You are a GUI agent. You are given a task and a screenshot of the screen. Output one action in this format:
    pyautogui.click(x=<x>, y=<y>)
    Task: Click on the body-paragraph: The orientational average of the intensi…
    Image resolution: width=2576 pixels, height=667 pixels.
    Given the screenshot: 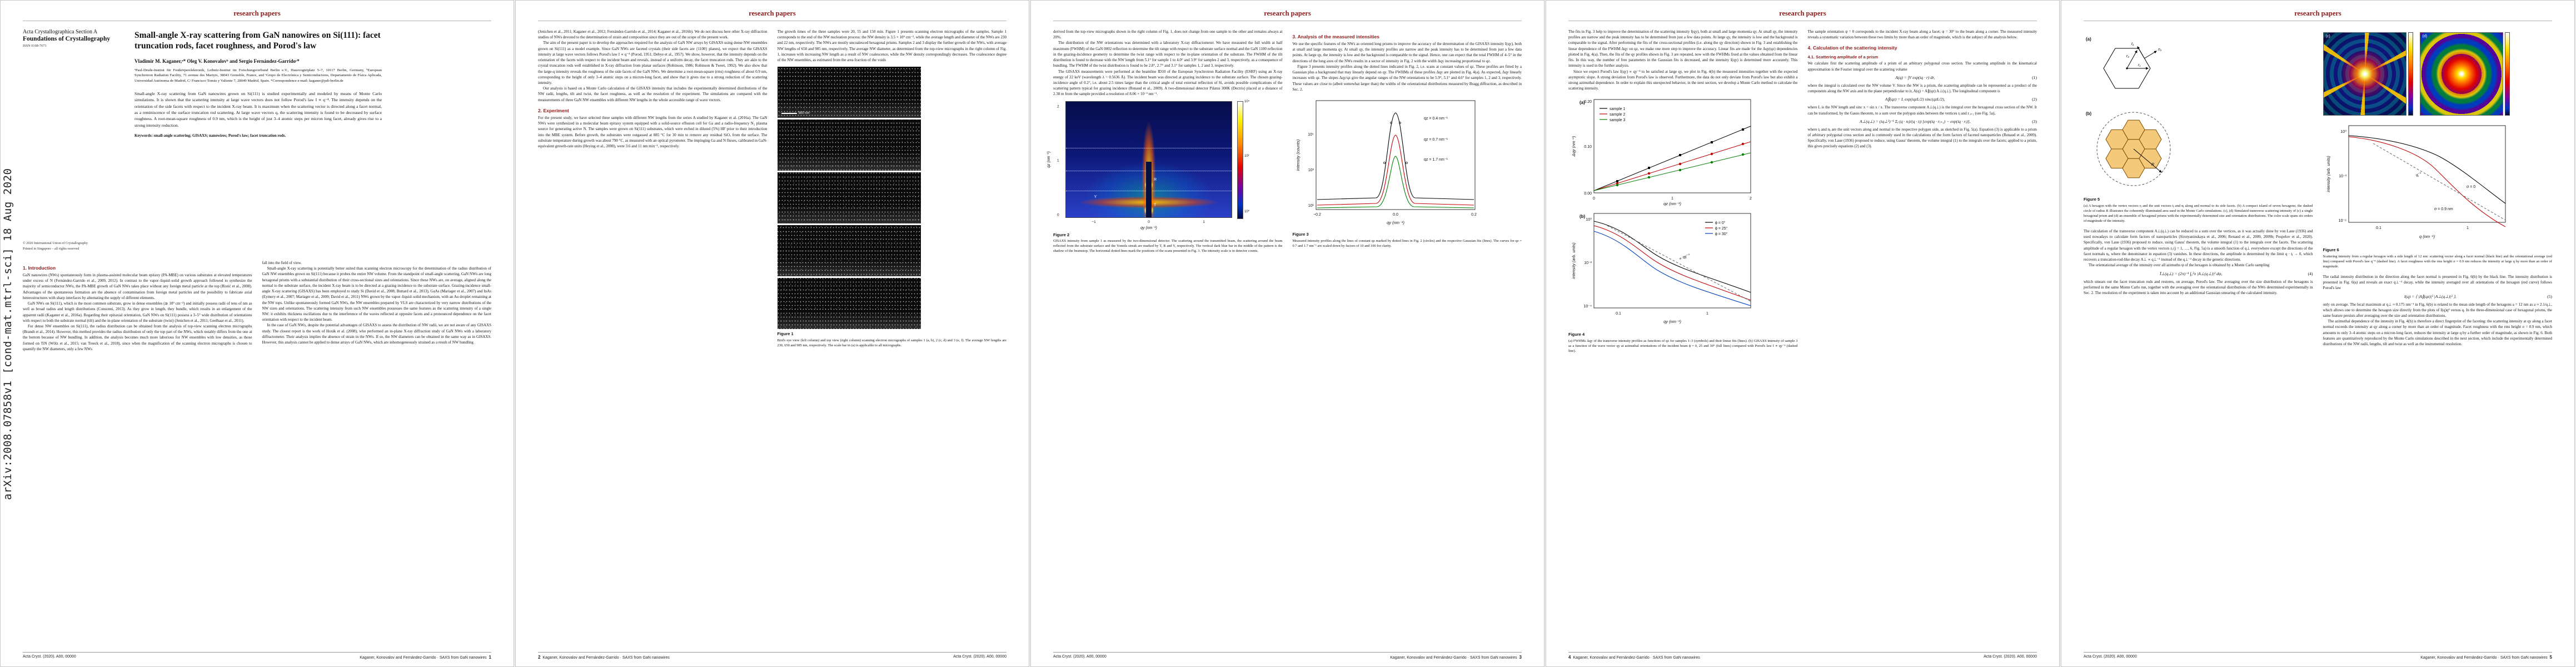 What is the action you would take?
    pyautogui.click(x=2179, y=265)
    